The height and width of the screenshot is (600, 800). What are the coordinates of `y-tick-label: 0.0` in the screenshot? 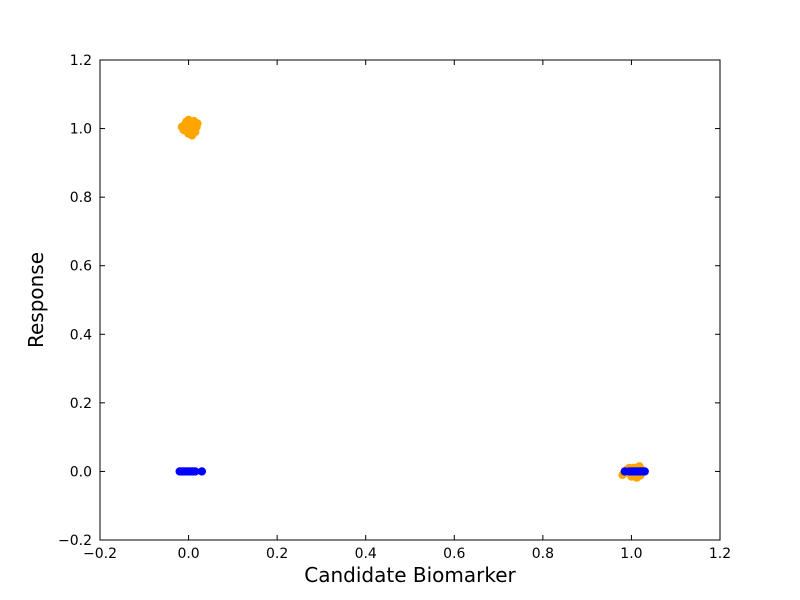 It's located at (81, 472).